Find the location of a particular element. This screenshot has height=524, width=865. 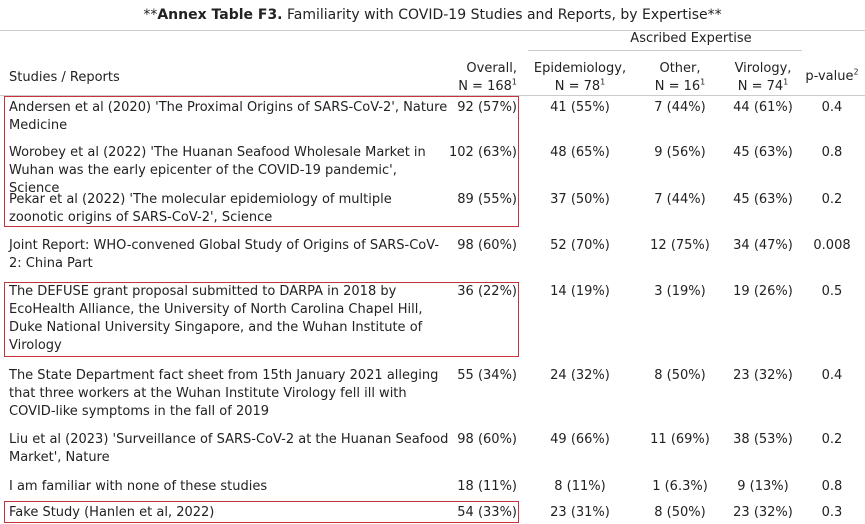

cell-epidemiology: 14 (19%) is located at coordinates (580, 291).